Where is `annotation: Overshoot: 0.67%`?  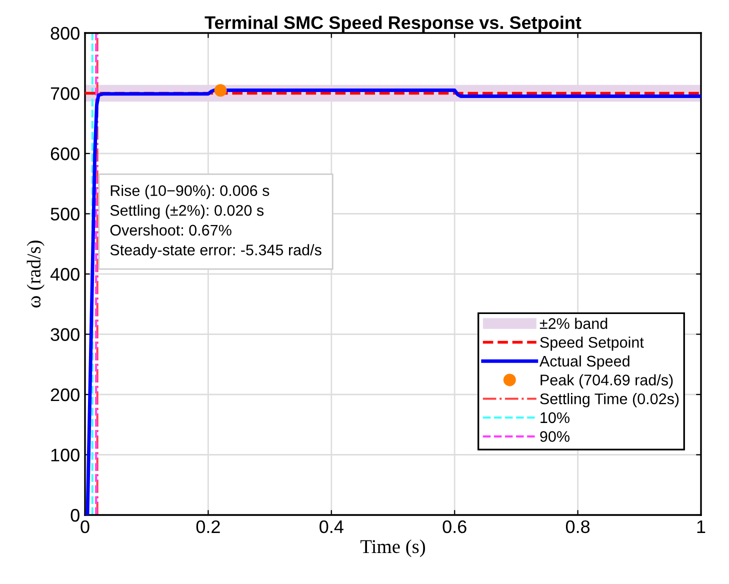 annotation: Overshoot: 0.67% is located at coordinates (171, 230).